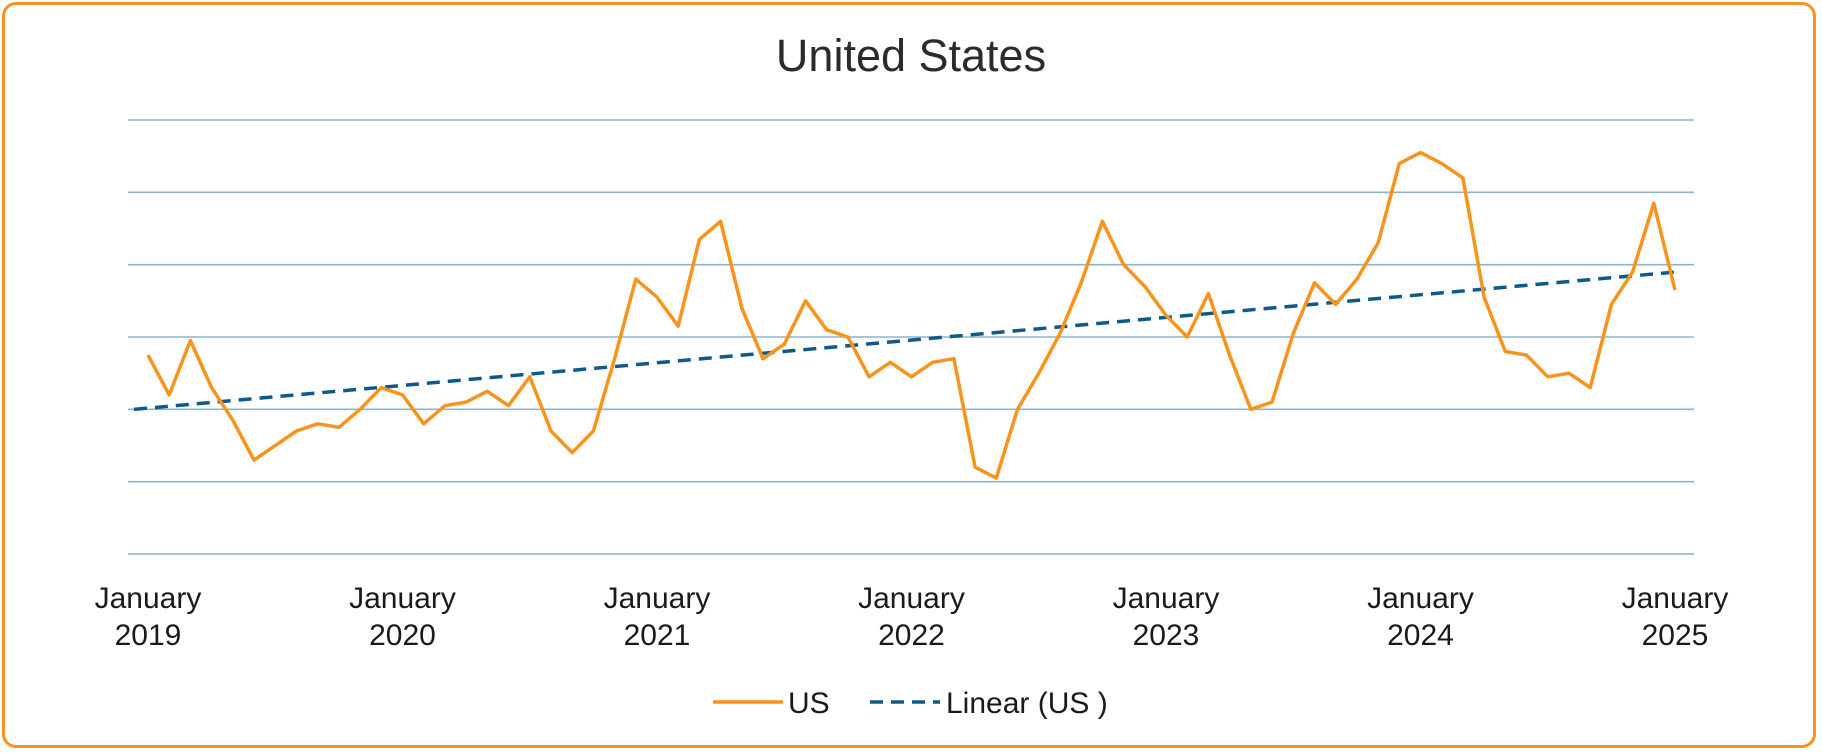 The image size is (1822, 754). I want to click on chart-title: United States, so click(911, 55).